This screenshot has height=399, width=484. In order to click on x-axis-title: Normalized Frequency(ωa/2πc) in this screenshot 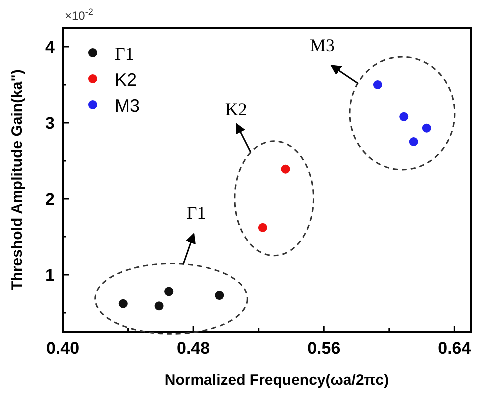, I will do `click(277, 380)`.